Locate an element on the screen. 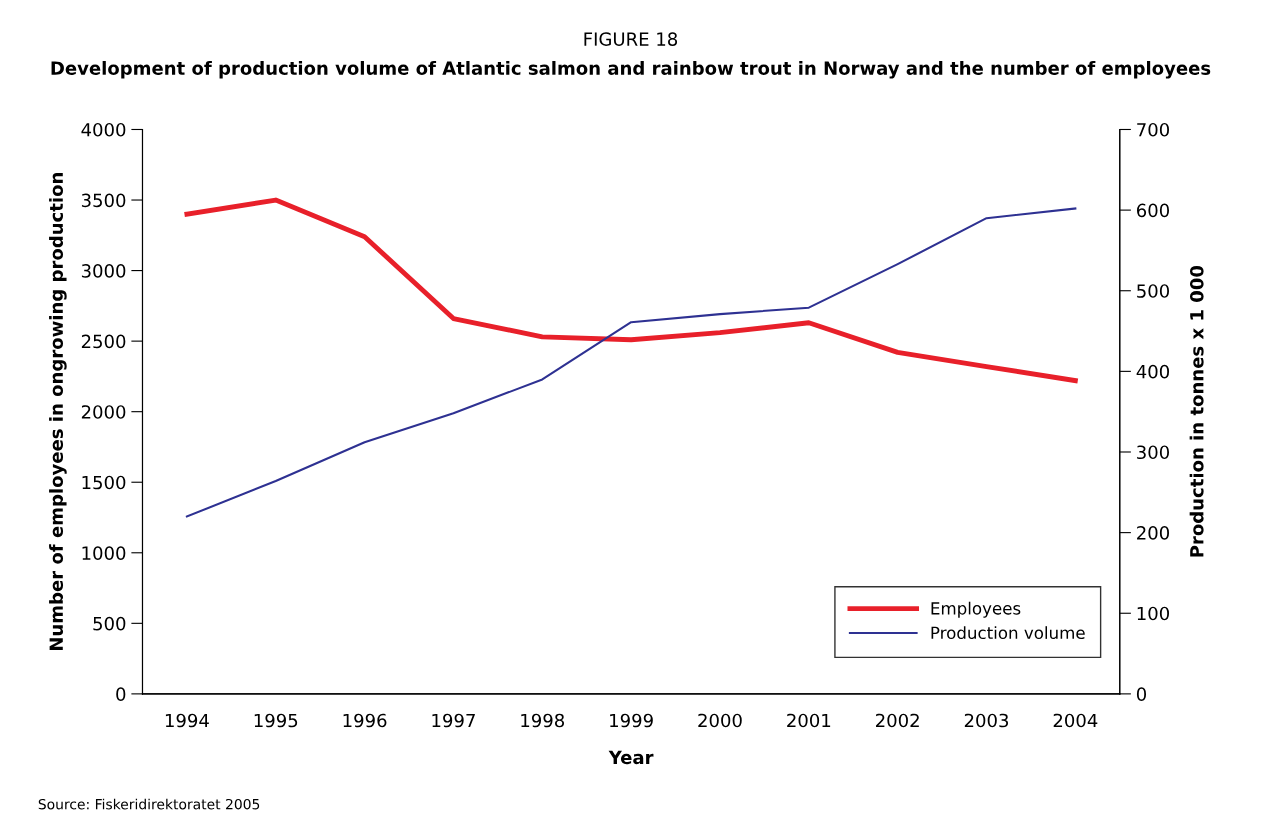 Image resolution: width=1261 pixels, height=830 pixels. y-tick-label: 1500 is located at coordinates (104, 482).